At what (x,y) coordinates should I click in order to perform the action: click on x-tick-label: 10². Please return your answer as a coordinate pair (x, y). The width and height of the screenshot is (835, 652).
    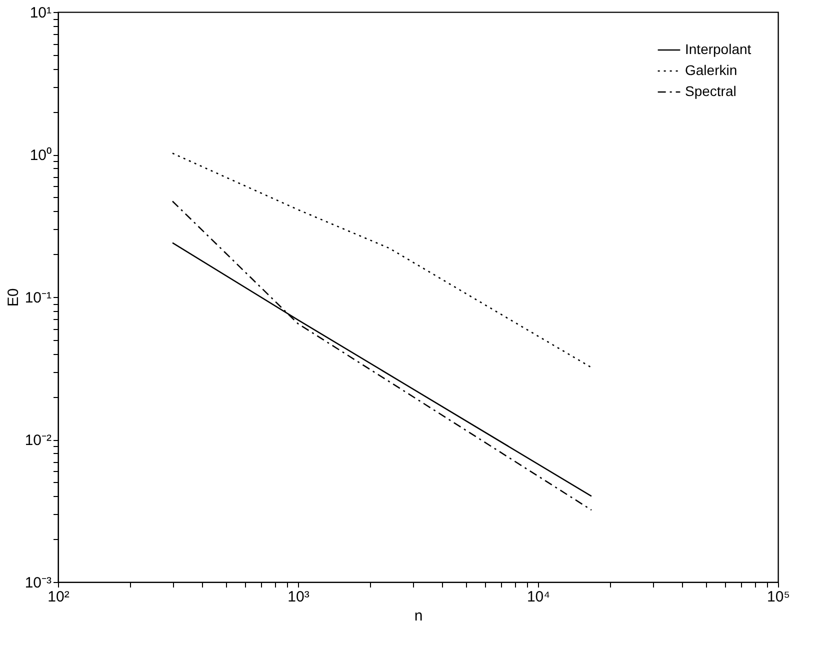
    Looking at the image, I should click on (59, 597).